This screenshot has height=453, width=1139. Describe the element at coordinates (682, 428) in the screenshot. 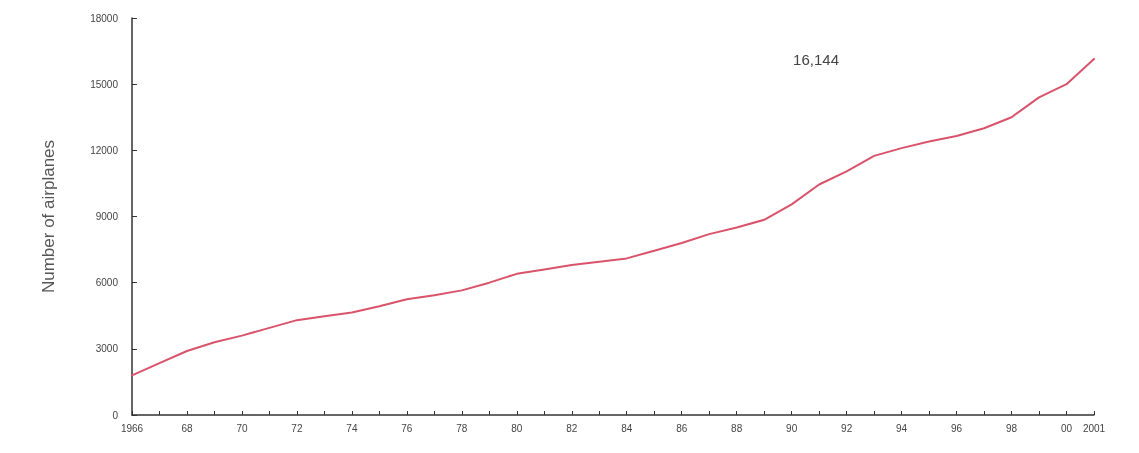

I see `x-tick-label: 86` at that location.